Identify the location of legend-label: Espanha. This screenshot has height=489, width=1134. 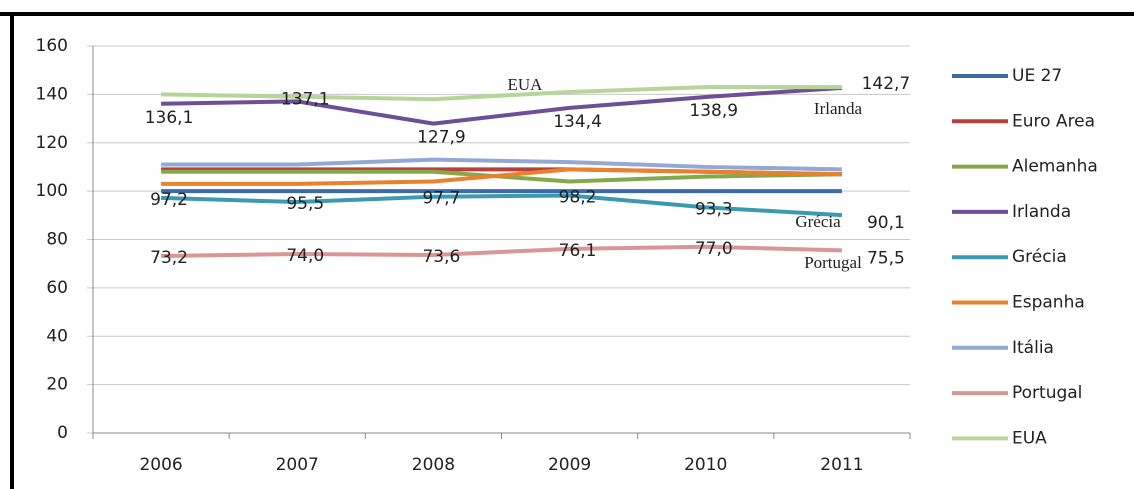
(1048, 303).